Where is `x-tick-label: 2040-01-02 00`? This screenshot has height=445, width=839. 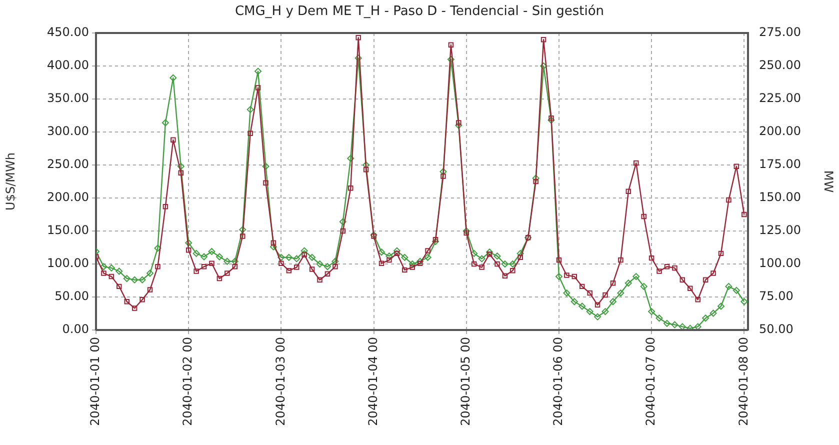
x-tick-label: 2040-01-02 00 is located at coordinates (187, 381).